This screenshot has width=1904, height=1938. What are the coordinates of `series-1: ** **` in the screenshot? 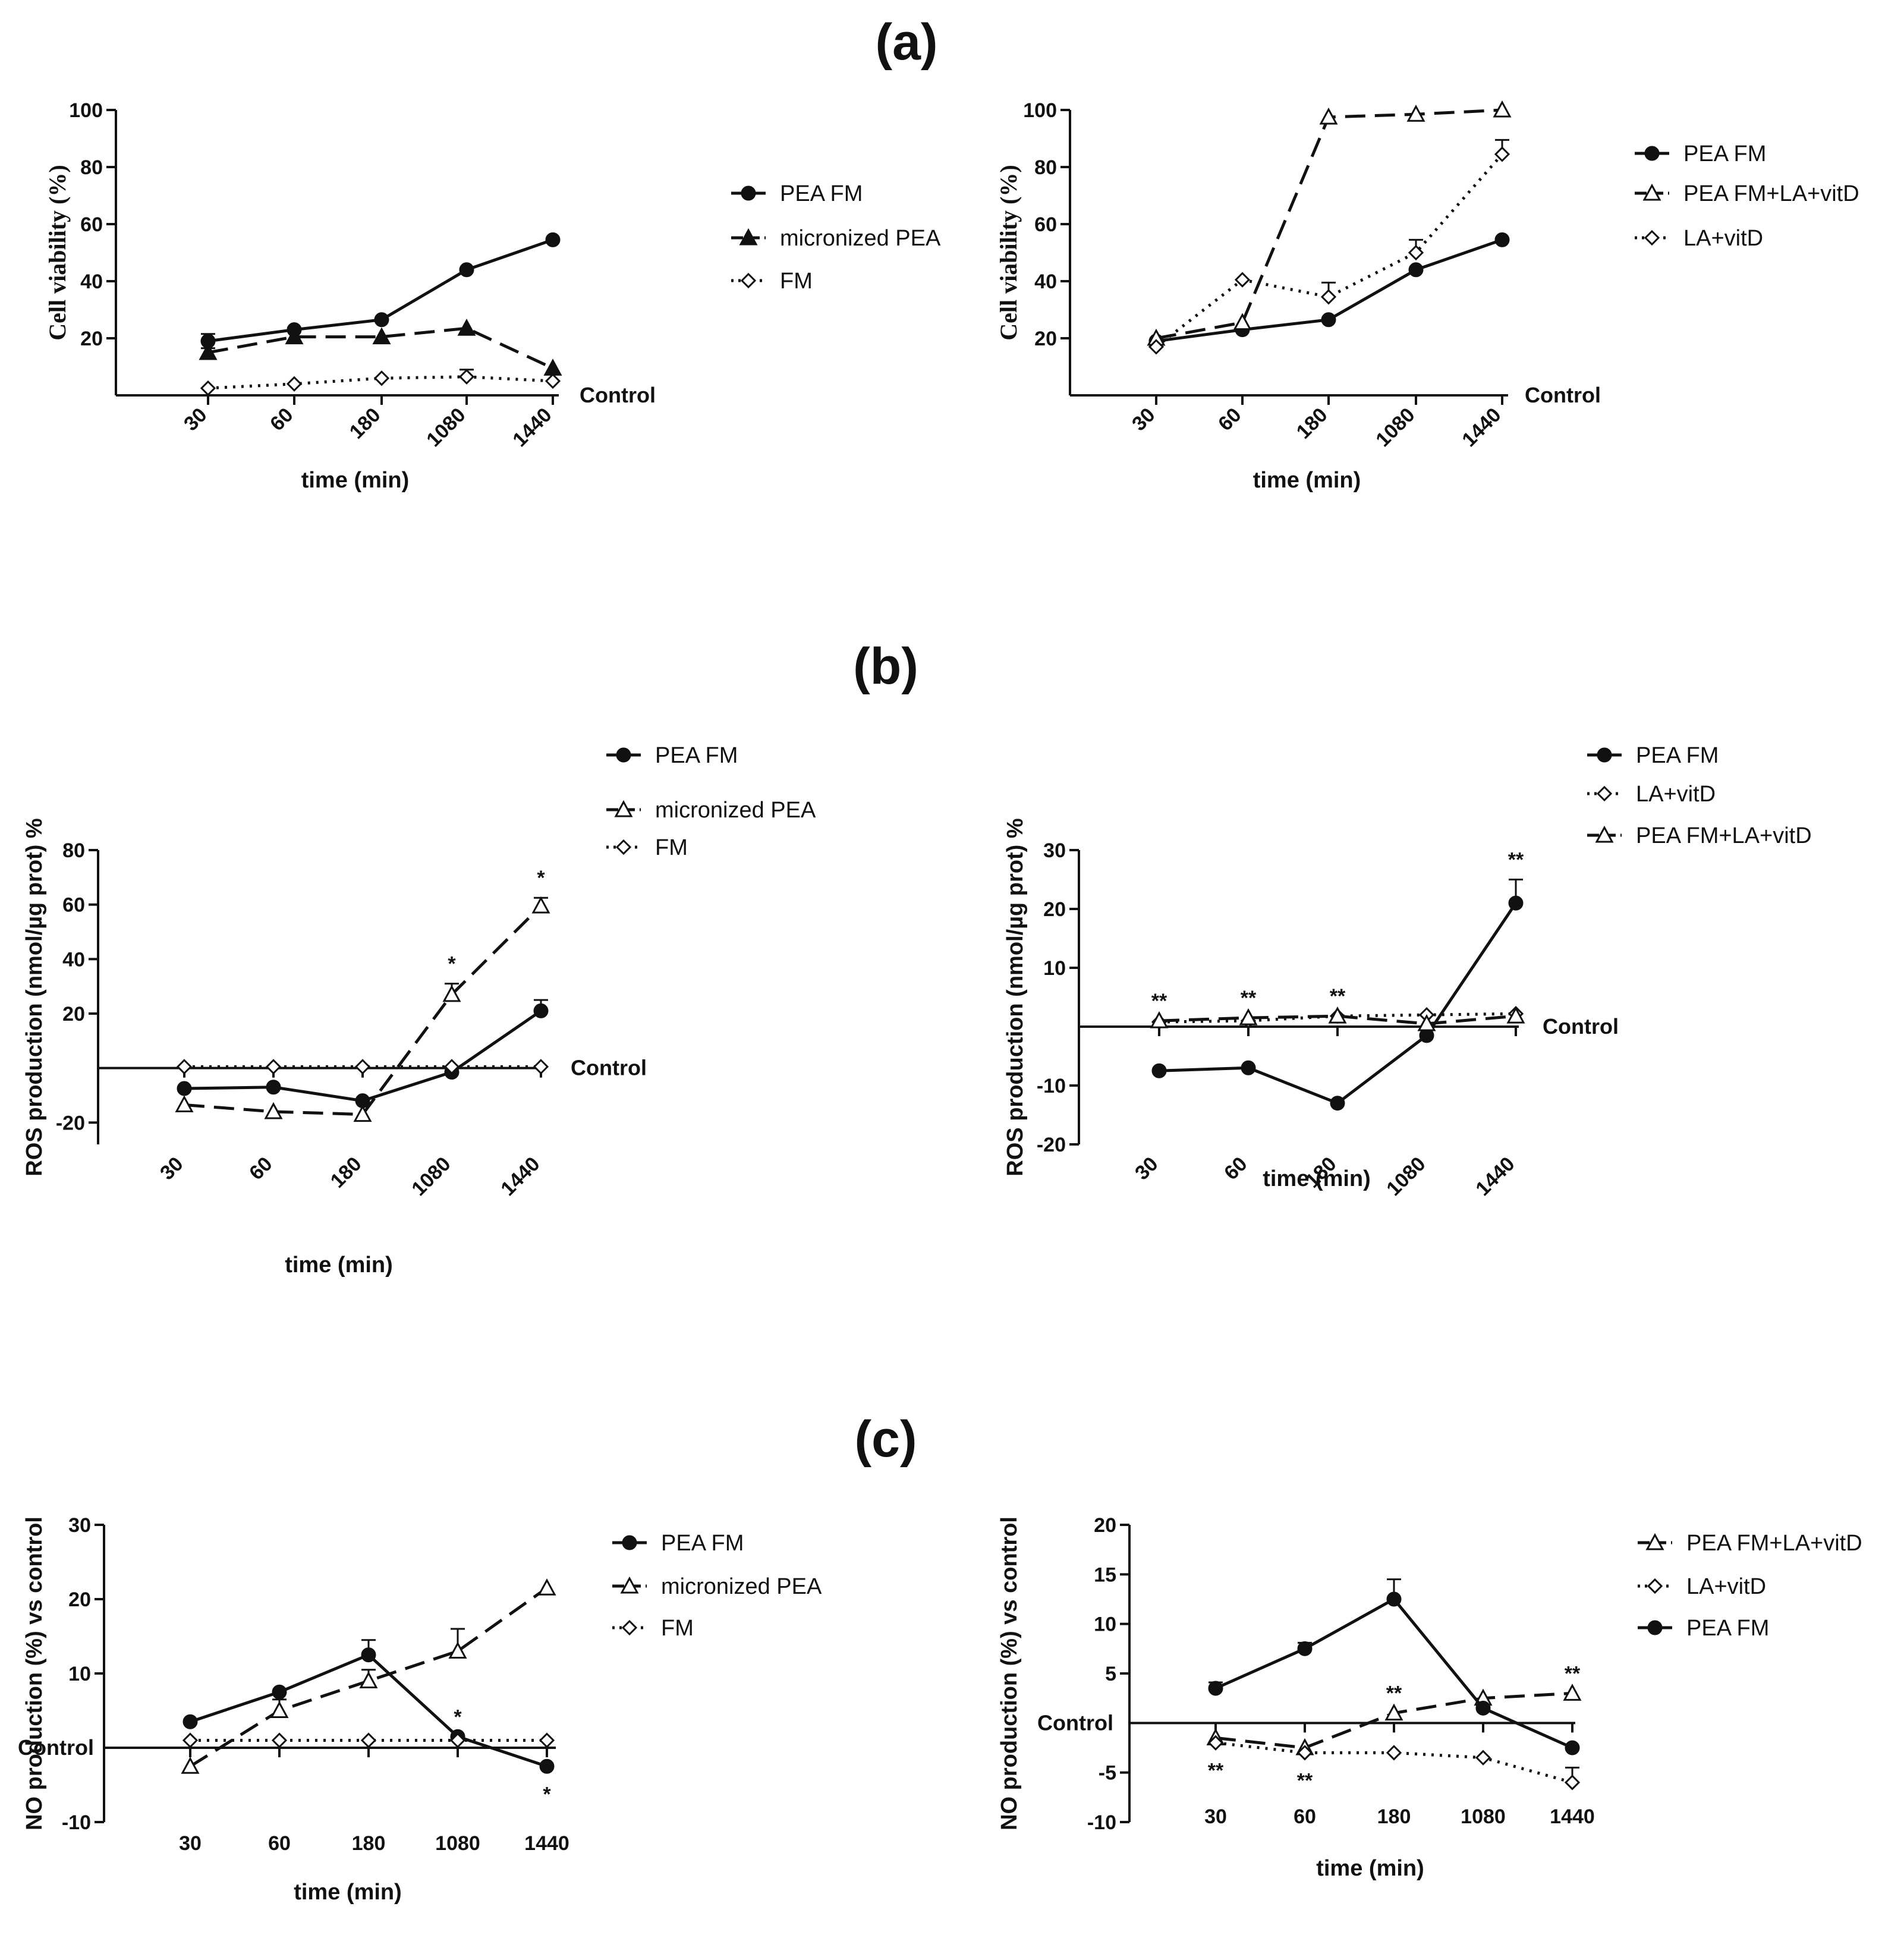 It's located at (1395, 1763).